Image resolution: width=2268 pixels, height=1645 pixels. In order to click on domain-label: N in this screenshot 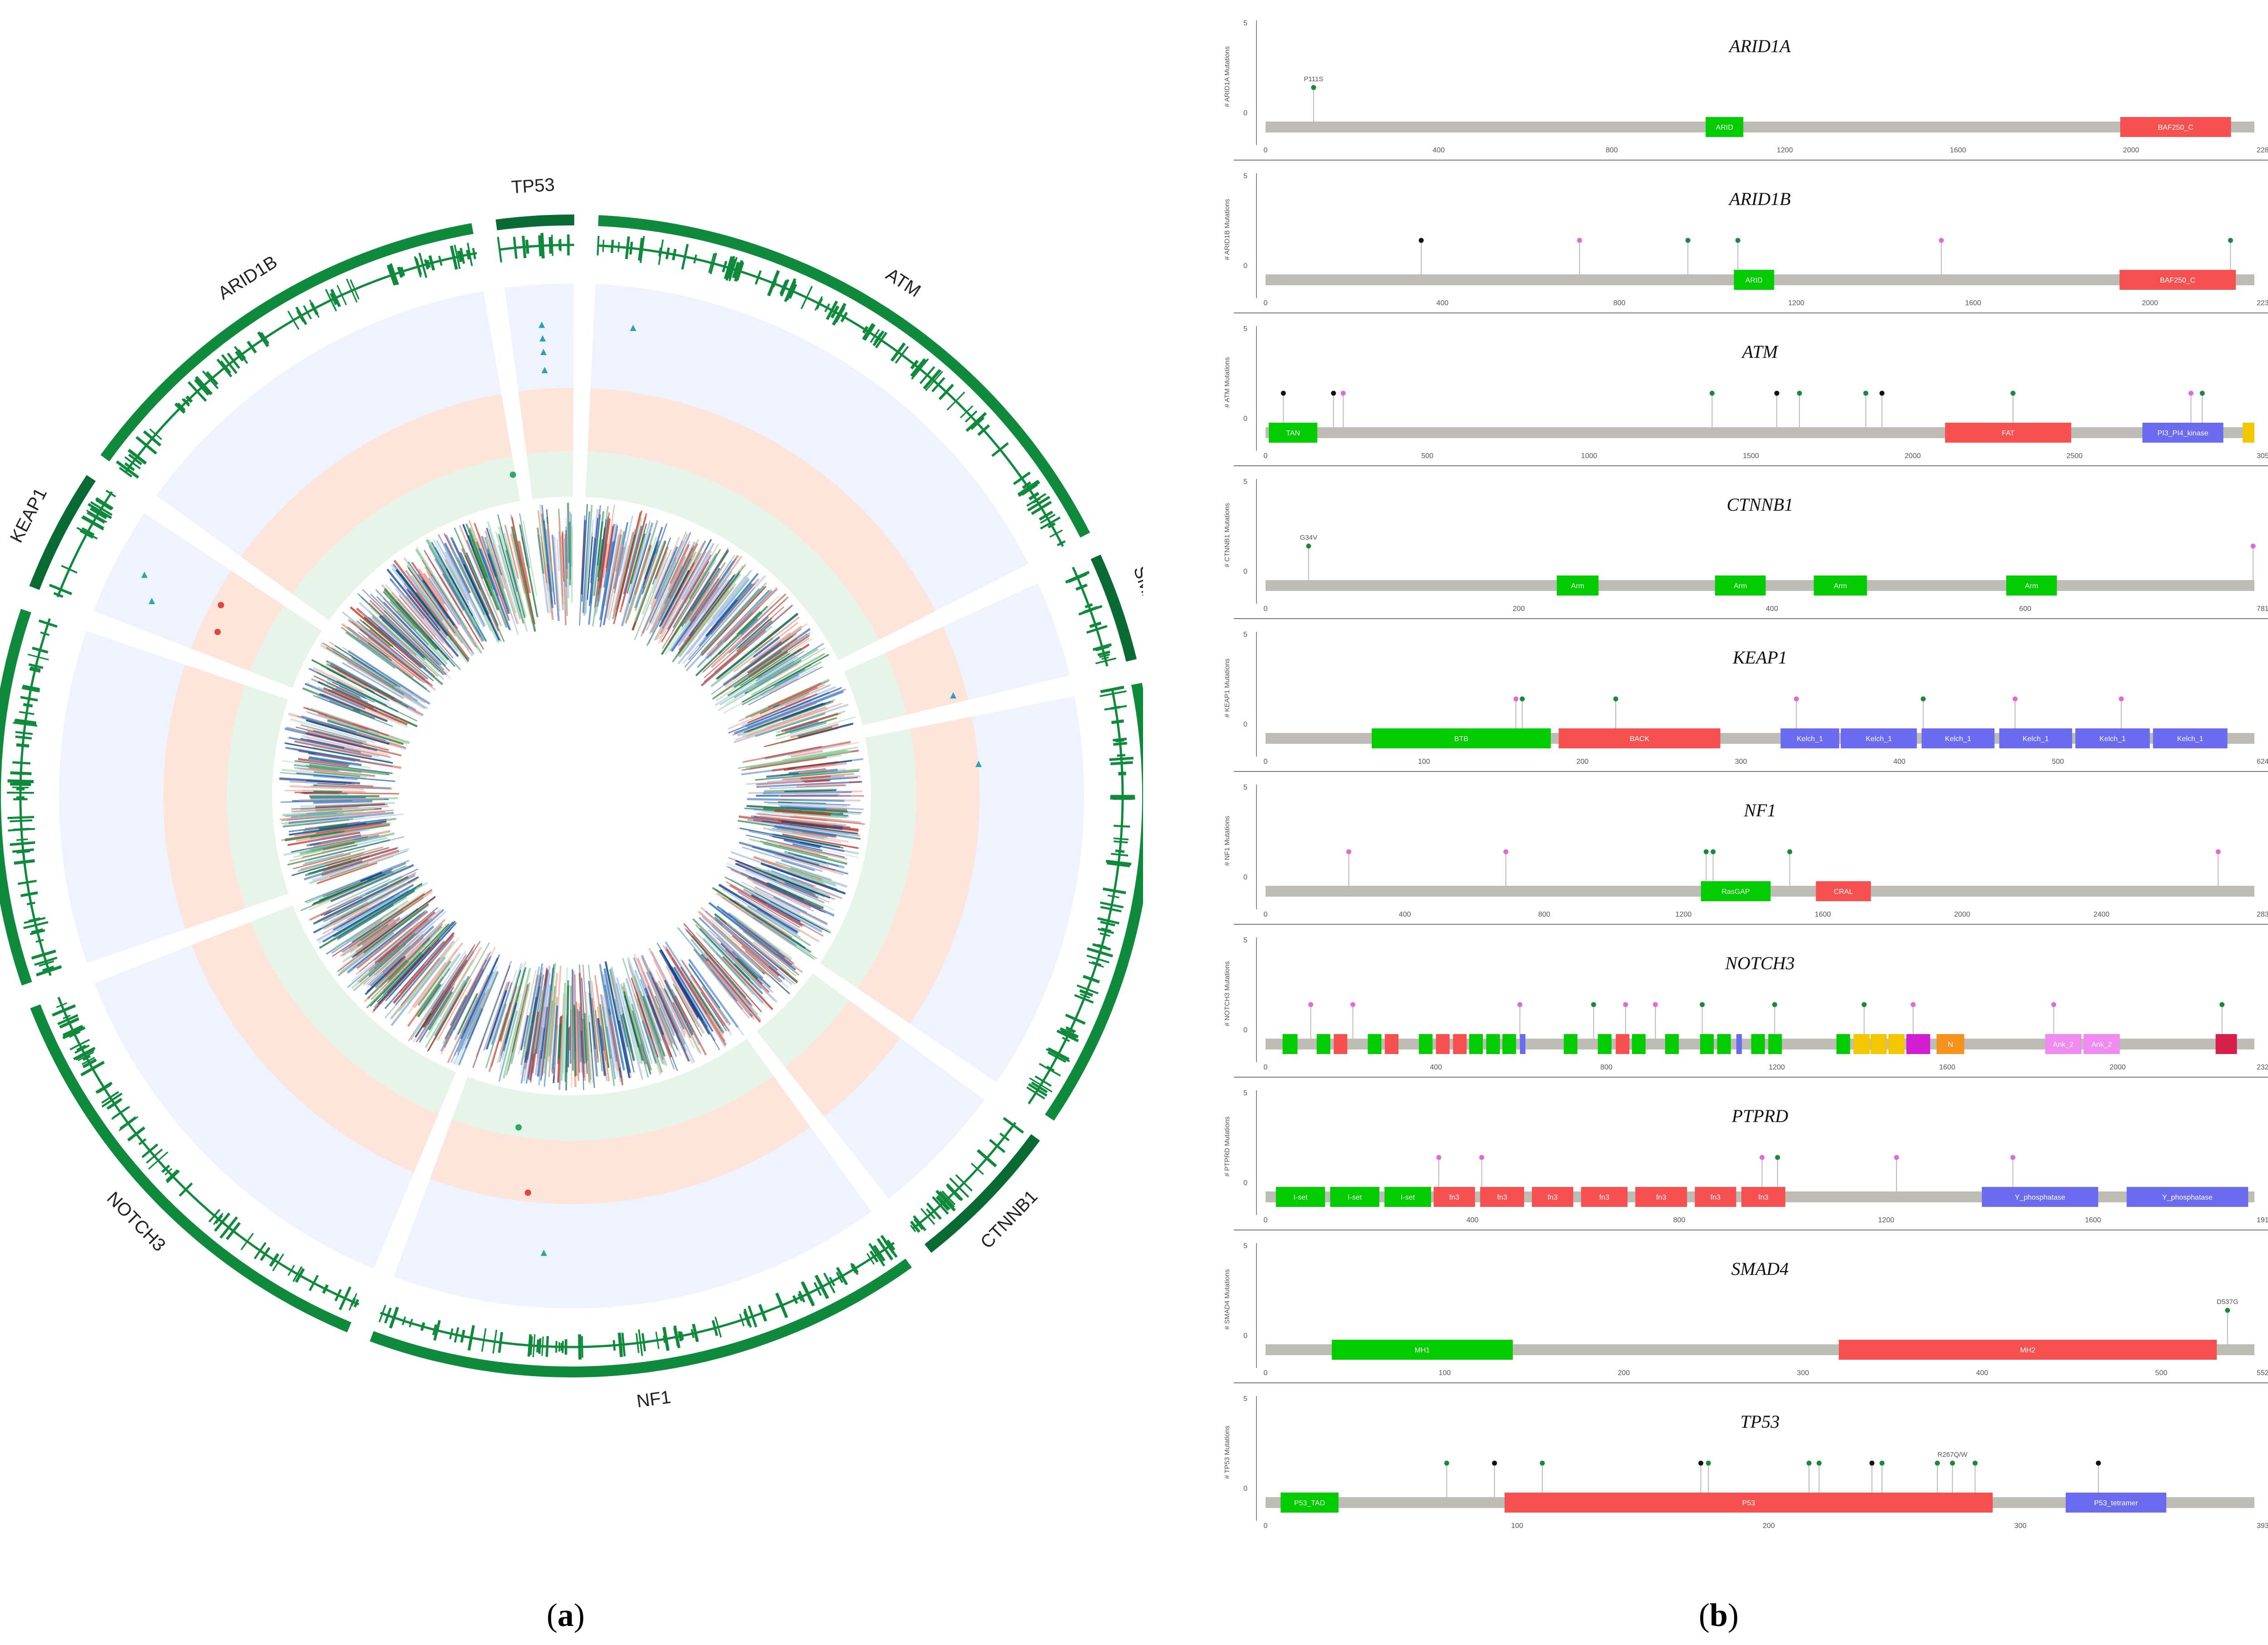, I will do `click(1951, 1045)`.